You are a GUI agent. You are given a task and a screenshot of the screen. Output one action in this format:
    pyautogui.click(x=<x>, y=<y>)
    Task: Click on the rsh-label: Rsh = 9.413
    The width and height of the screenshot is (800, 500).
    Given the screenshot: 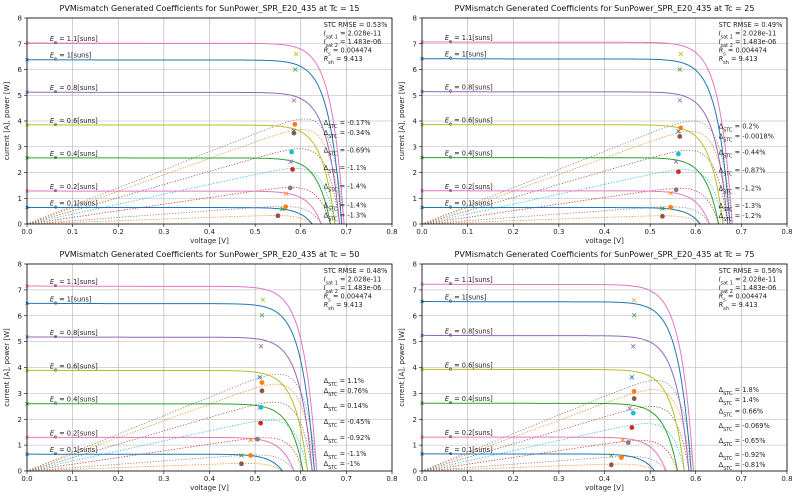 What is the action you would take?
    pyautogui.click(x=738, y=60)
    